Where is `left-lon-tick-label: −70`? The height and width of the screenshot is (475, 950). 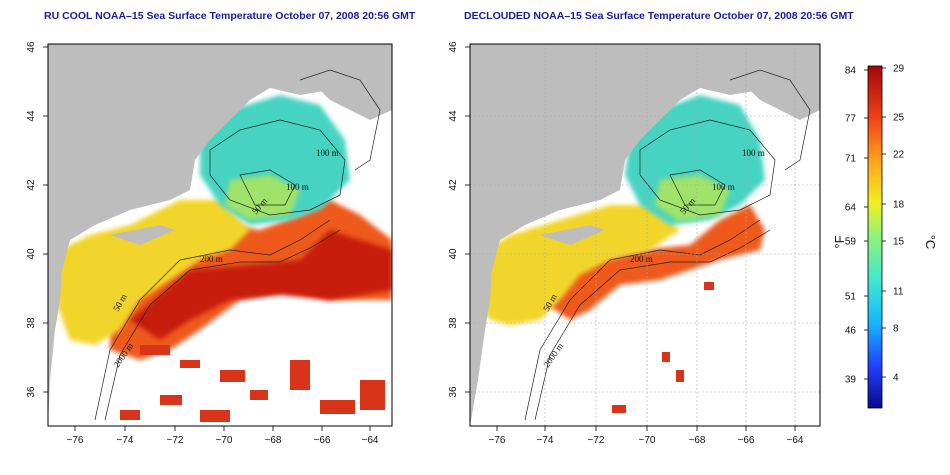
left-lon-tick-label: −70 is located at coordinates (224, 440).